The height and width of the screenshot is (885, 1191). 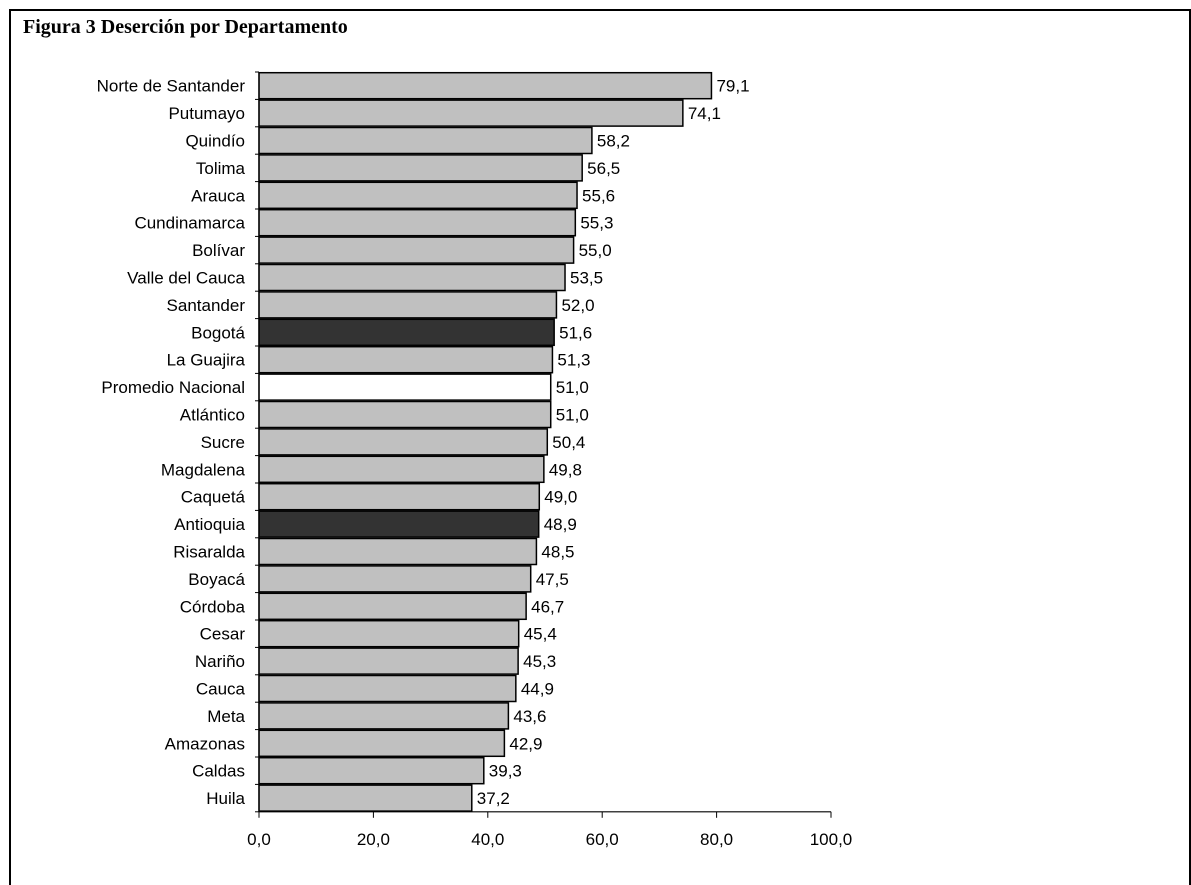 I want to click on category-label: Nariño, so click(x=220, y=661).